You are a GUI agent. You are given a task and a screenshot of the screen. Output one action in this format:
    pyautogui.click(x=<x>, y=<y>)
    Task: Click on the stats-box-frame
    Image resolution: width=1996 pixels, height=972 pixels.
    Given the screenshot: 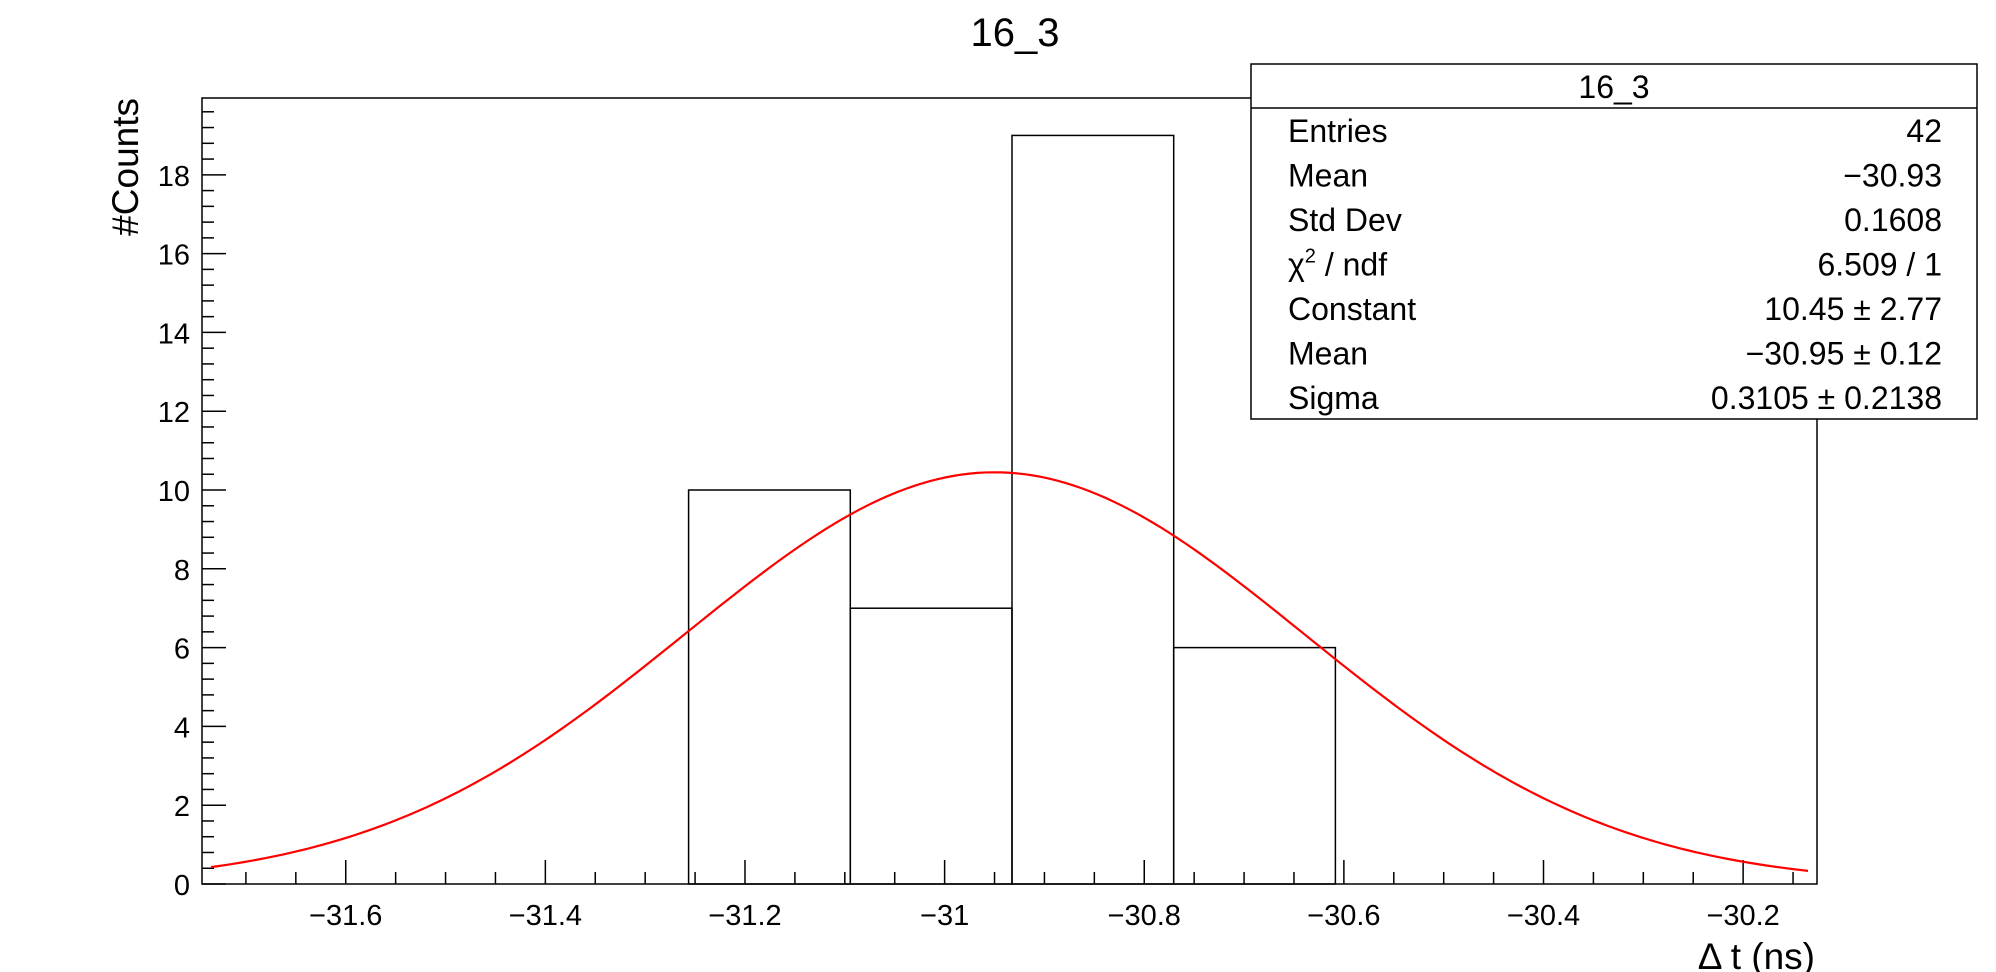 What is the action you would take?
    pyautogui.click(x=1614, y=241)
    